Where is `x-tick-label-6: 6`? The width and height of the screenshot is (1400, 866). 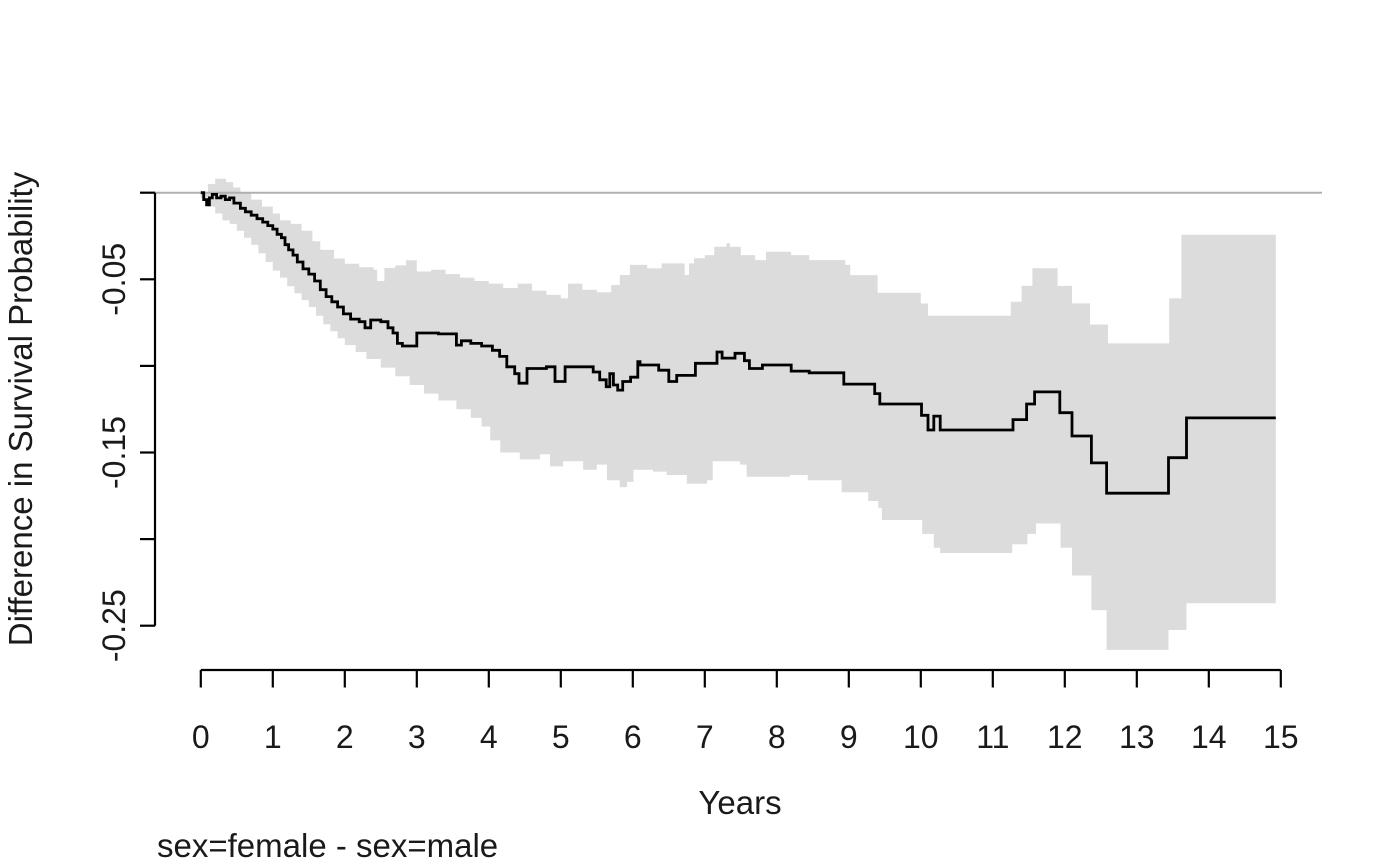 x-tick-label-6: 6 is located at coordinates (633, 737).